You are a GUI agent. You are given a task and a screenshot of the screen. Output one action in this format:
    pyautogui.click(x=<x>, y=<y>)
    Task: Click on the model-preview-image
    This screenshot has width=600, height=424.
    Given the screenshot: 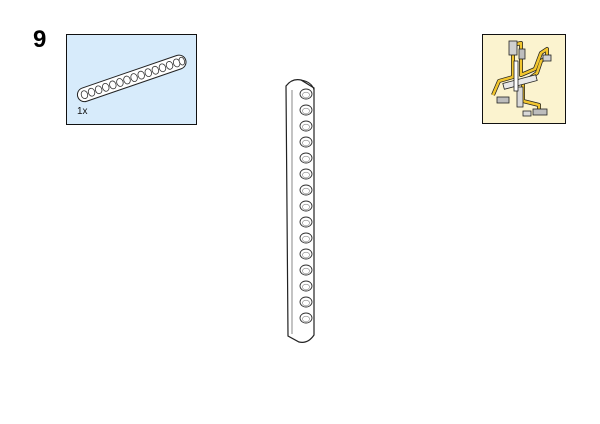 What is the action you would take?
    pyautogui.click(x=521, y=78)
    